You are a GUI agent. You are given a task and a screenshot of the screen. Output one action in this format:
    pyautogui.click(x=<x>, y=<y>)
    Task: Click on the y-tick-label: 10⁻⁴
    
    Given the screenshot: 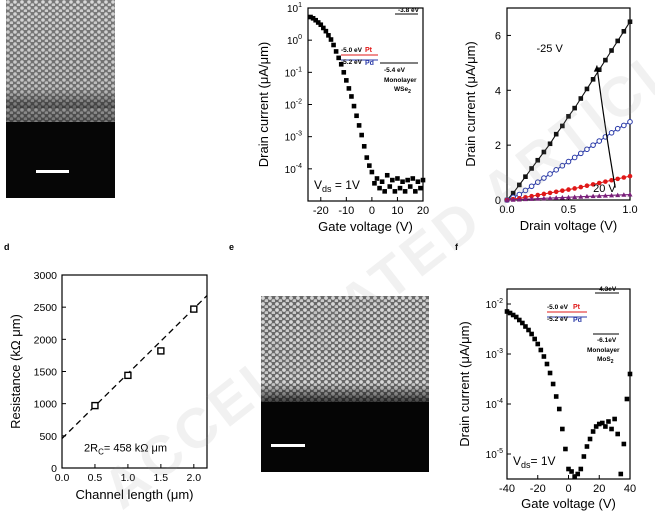 What is the action you would take?
    pyautogui.click(x=494, y=404)
    